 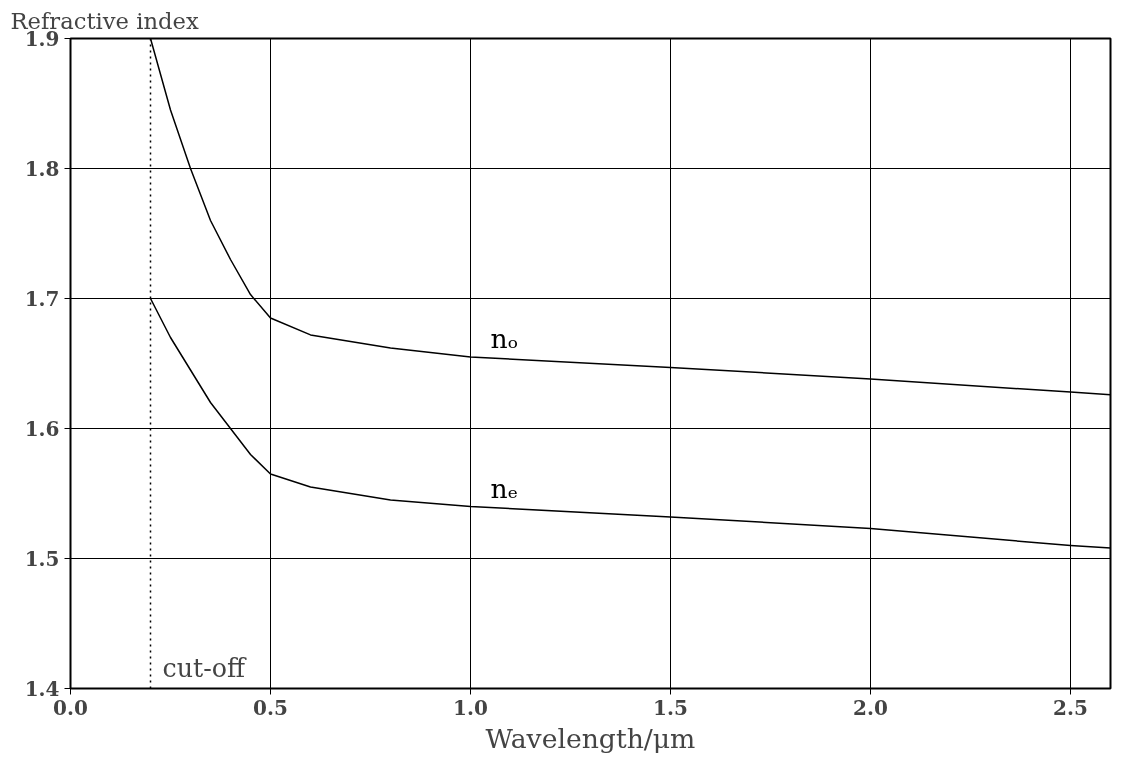 What do you see at coordinates (204, 667) in the screenshot?
I see `ref-line-label: cut-off` at bounding box center [204, 667].